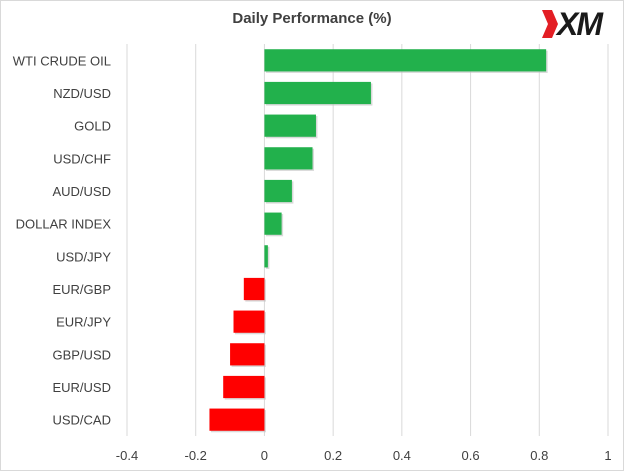 The width and height of the screenshot is (624, 471). What do you see at coordinates (82, 93) in the screenshot?
I see `category-label: NZD/USD` at bounding box center [82, 93].